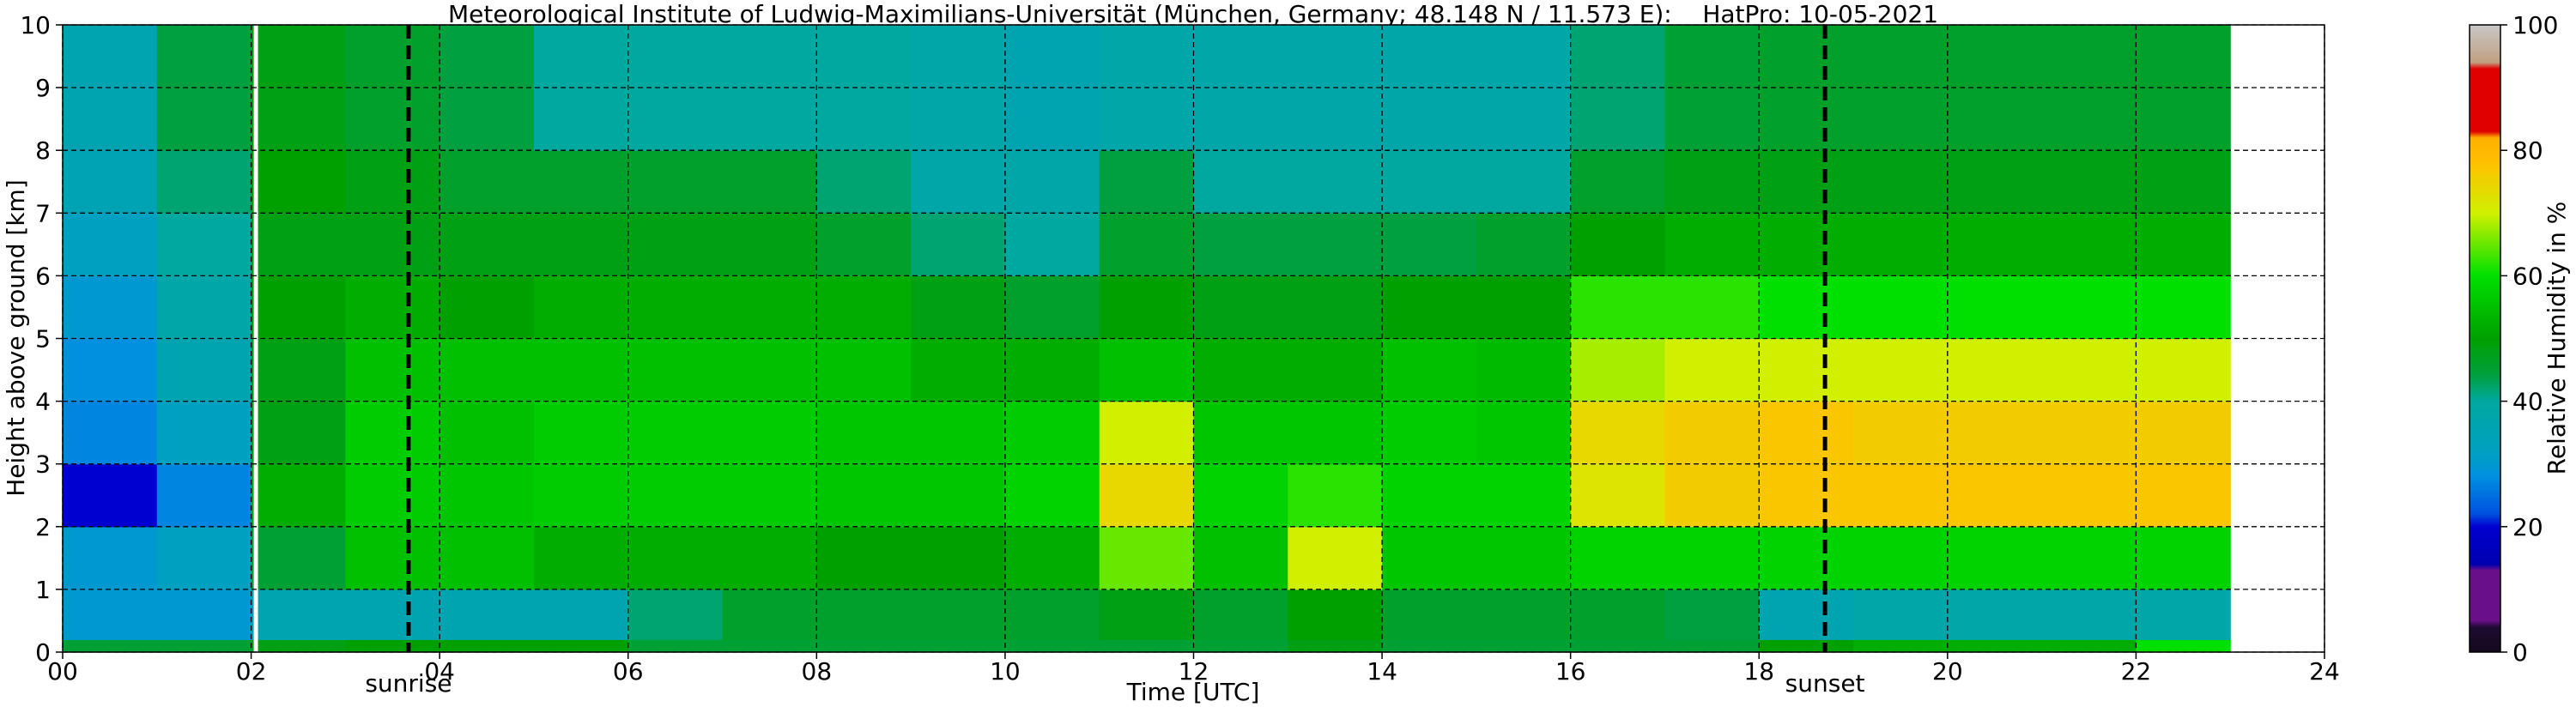 The image size is (2576, 707). I want to click on y-tick-label: 1, so click(43, 590).